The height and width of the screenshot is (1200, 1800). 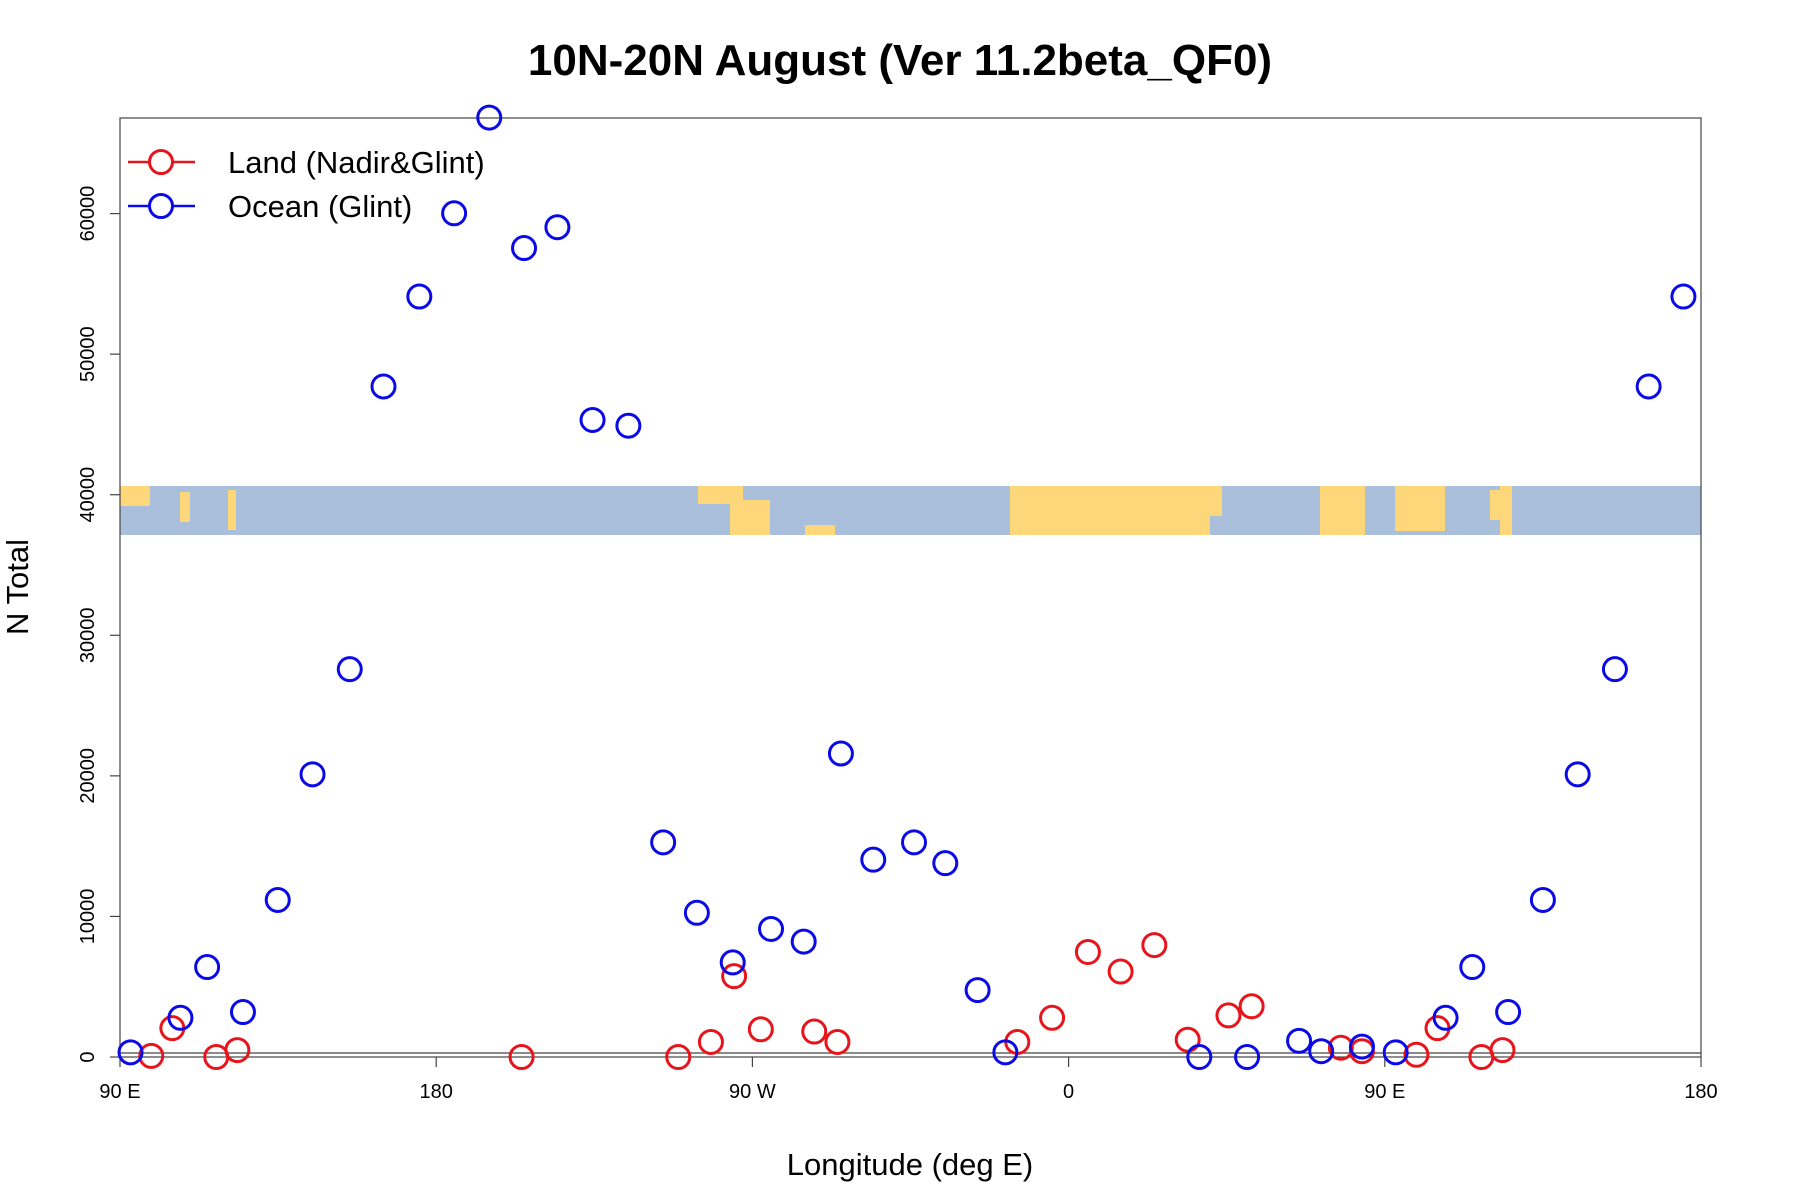 What do you see at coordinates (910, 510) in the screenshot?
I see `map-strip` at bounding box center [910, 510].